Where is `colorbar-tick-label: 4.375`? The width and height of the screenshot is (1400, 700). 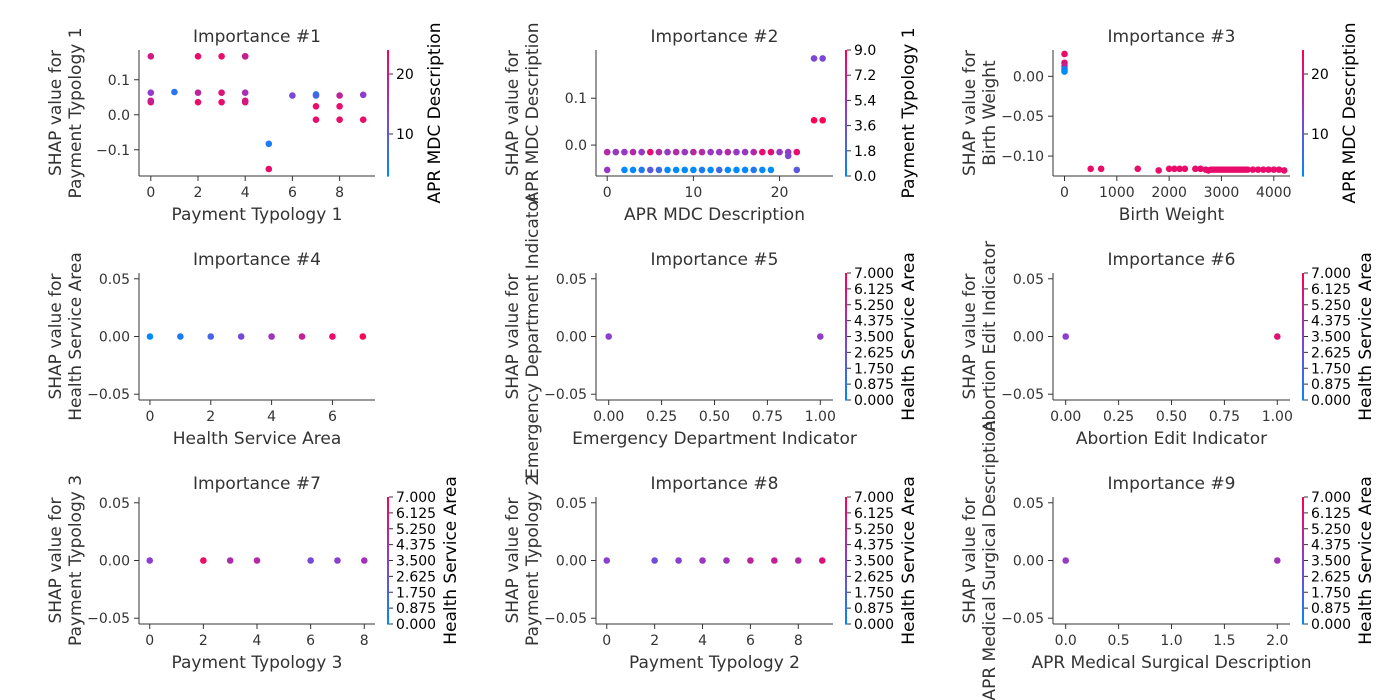
colorbar-tick-label: 4.375 is located at coordinates (1331, 322).